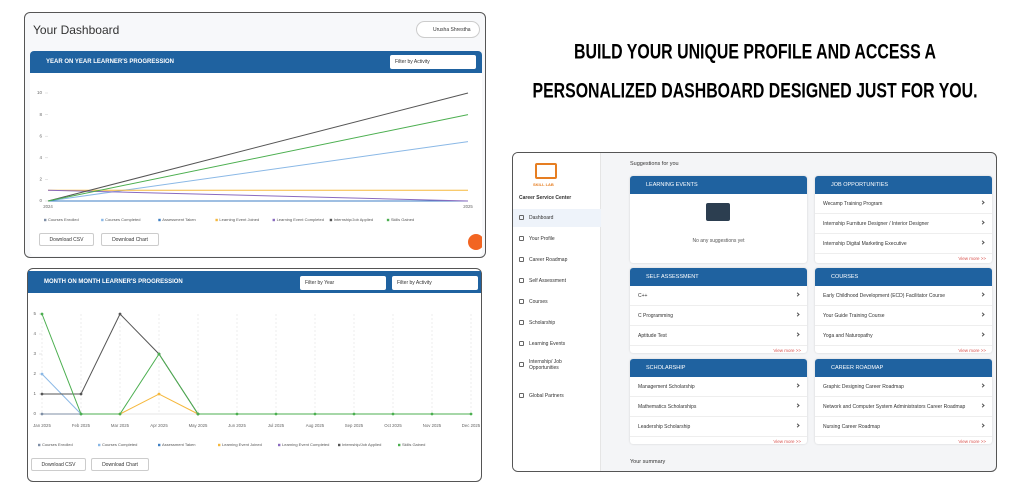  Describe the element at coordinates (548, 260) in the screenshot. I see `nav-label: Career Roadmap` at that location.